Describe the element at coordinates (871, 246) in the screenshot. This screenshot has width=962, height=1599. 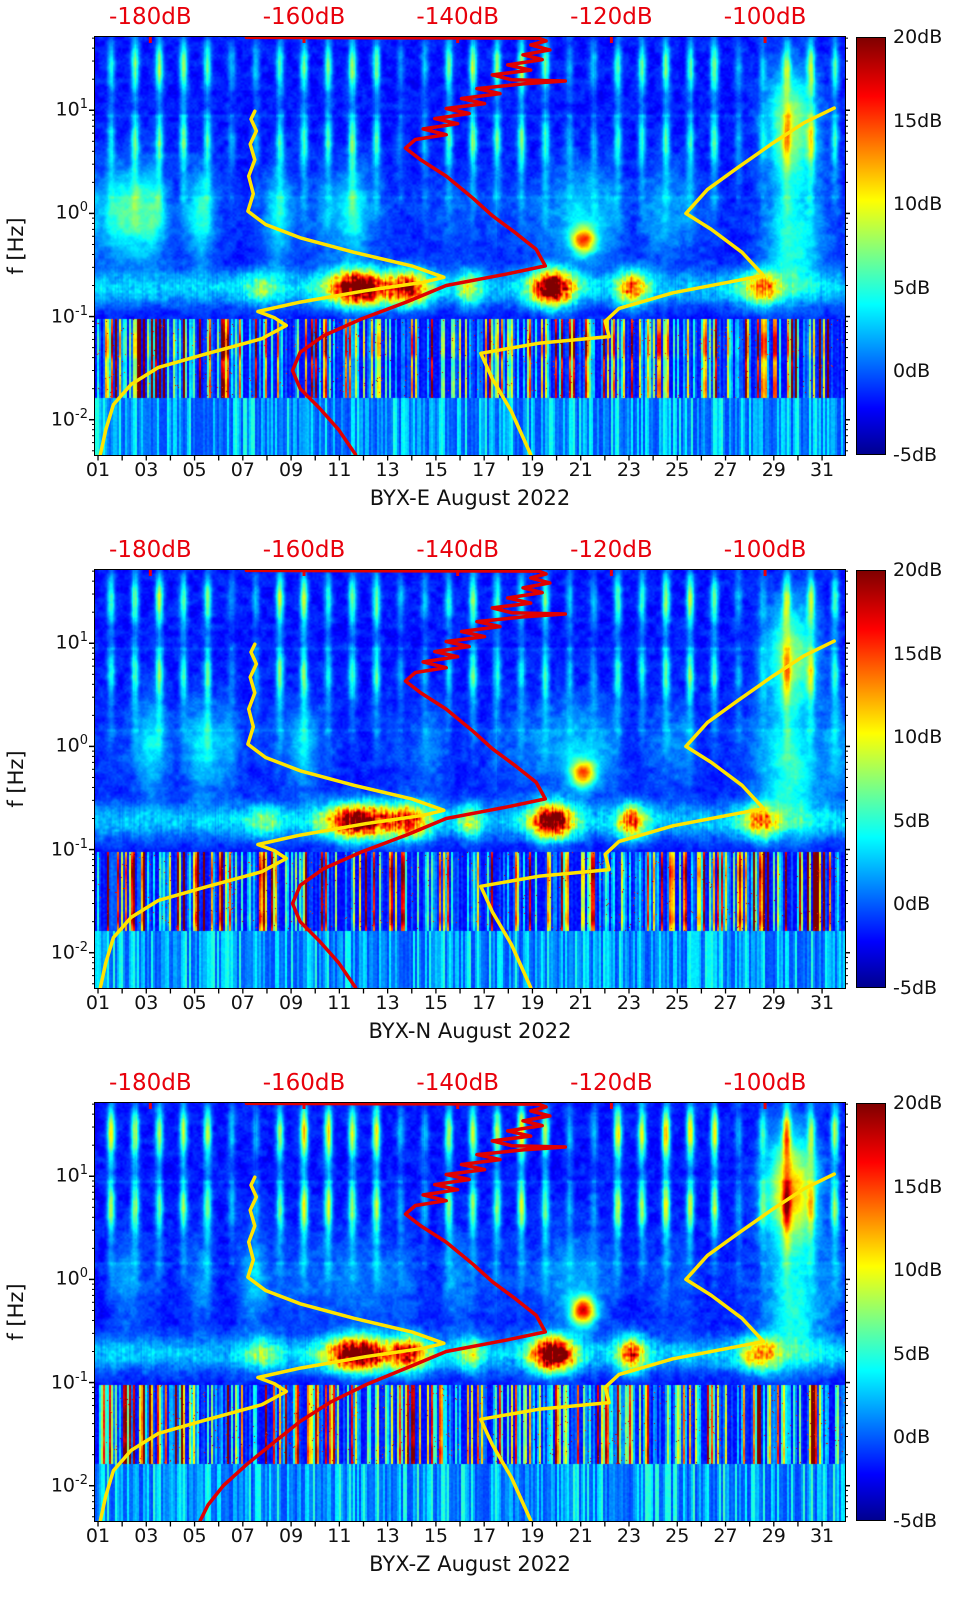
I see `colorbar` at that location.